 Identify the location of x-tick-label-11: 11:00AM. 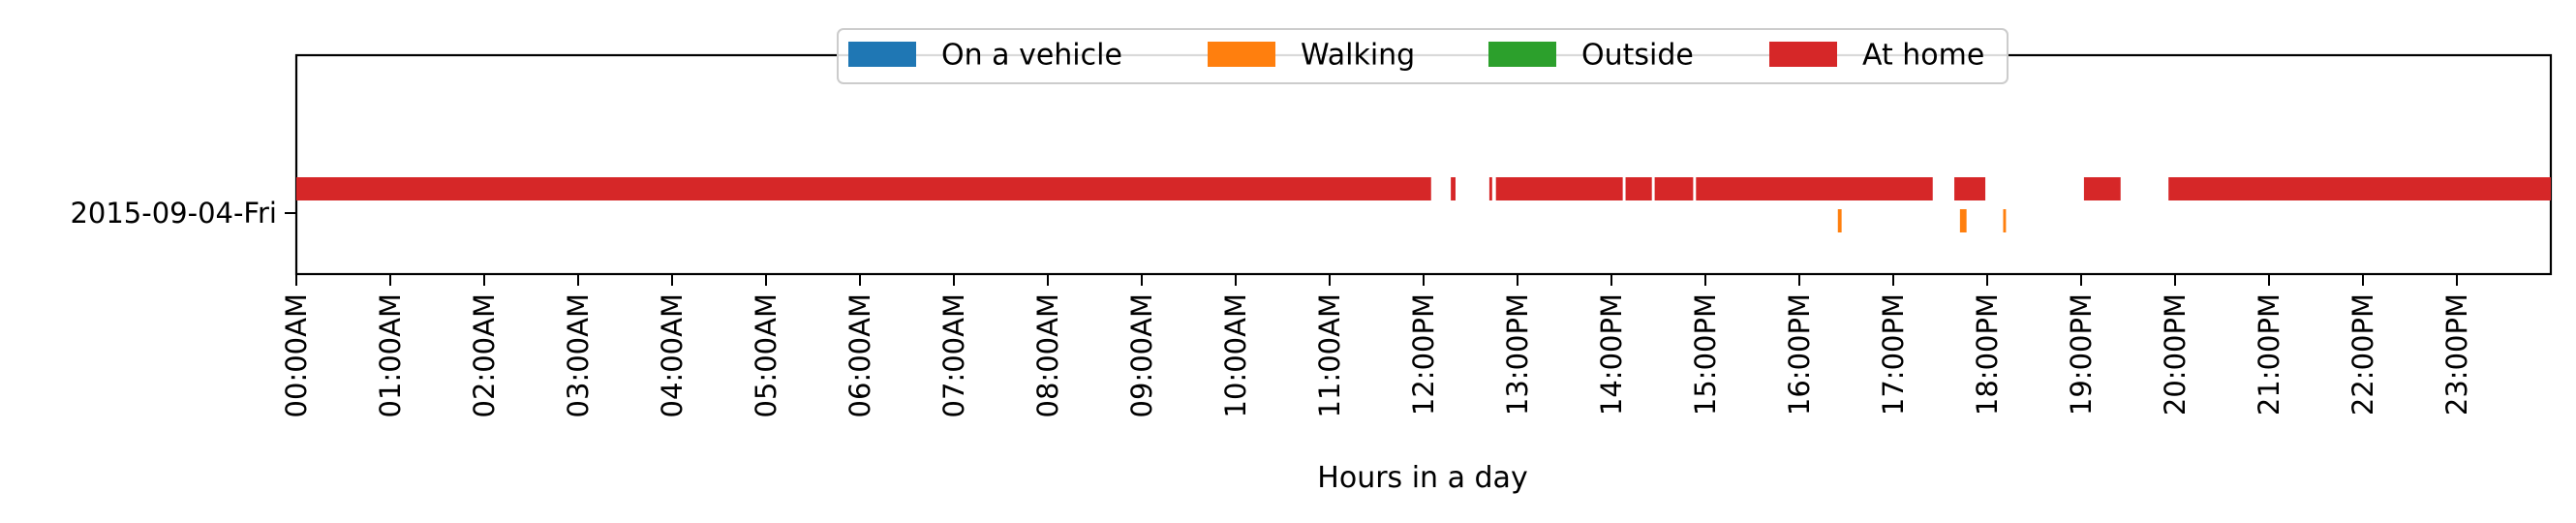
(1329, 355).